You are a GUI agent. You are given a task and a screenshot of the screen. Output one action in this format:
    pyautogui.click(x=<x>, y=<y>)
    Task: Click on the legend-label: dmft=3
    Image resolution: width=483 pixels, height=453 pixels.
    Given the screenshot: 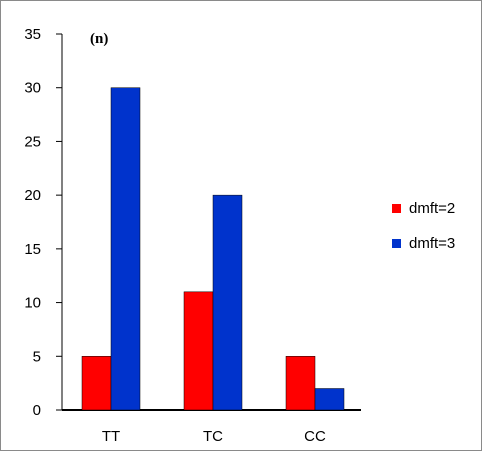 What is the action you would take?
    pyautogui.click(x=432, y=243)
    